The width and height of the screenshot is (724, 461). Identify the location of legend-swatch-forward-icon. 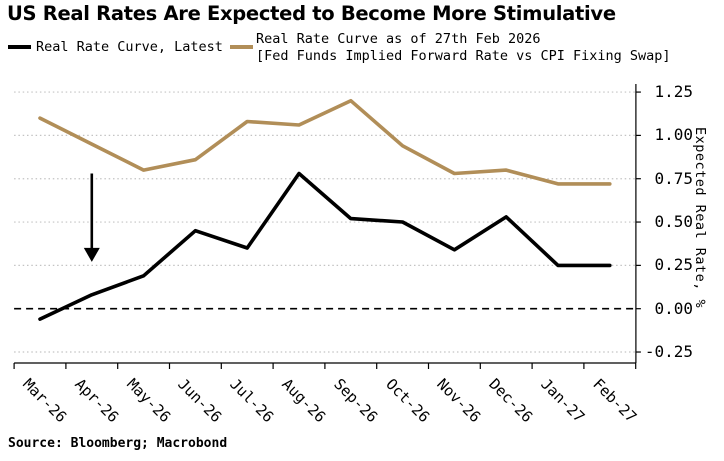
(241, 47).